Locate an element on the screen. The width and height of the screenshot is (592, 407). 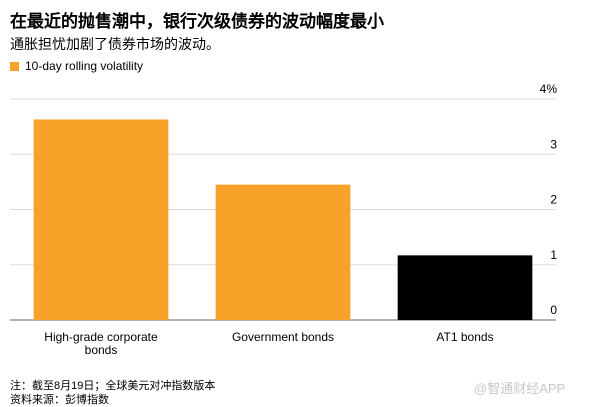
y-tick-label: 1 is located at coordinates (553, 255).